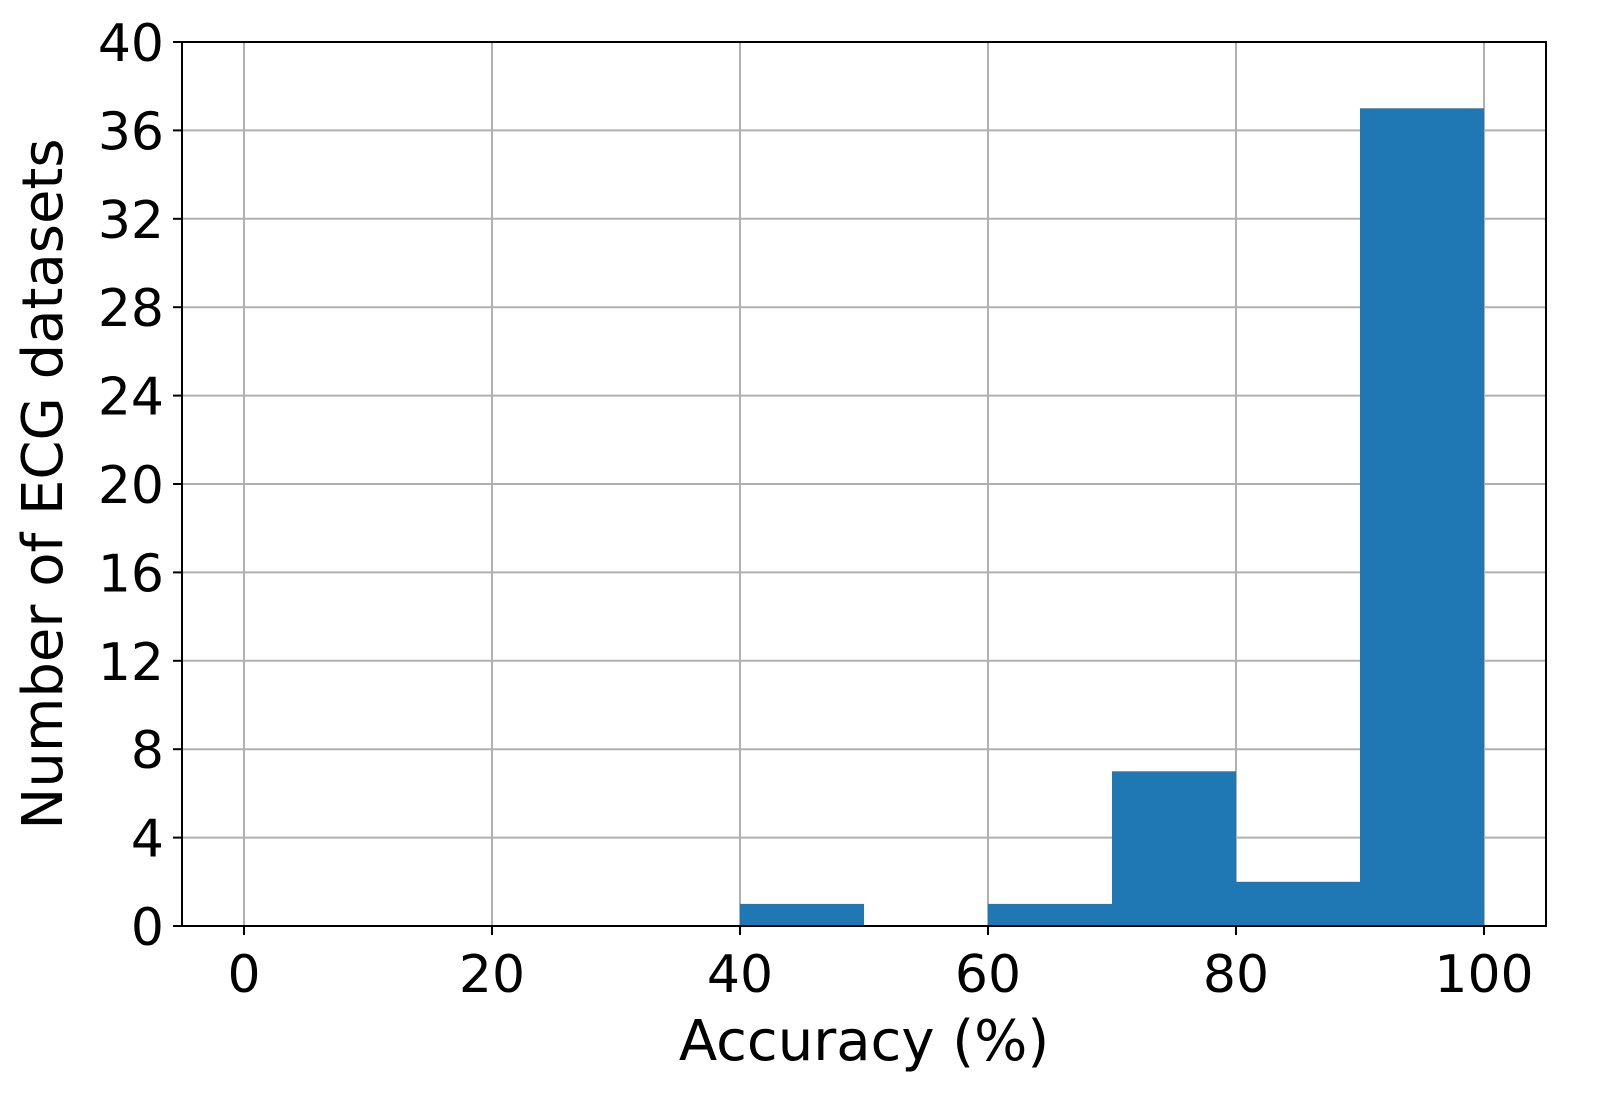 The image size is (1605, 1117). I want to click on y-tick-label-0: 0, so click(147, 928).